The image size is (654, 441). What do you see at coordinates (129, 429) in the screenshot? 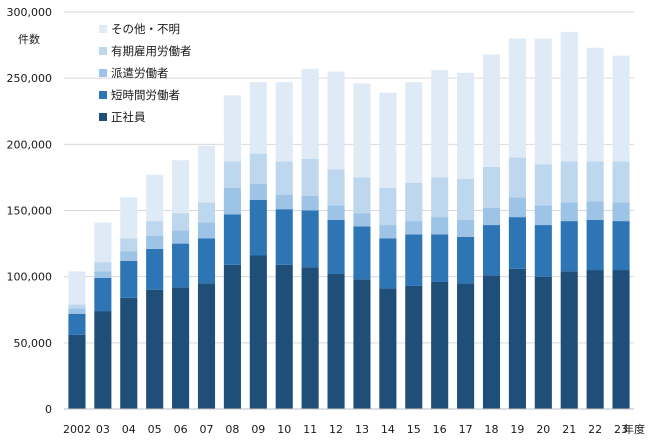
I see `x-tick-label: 04` at bounding box center [129, 429].